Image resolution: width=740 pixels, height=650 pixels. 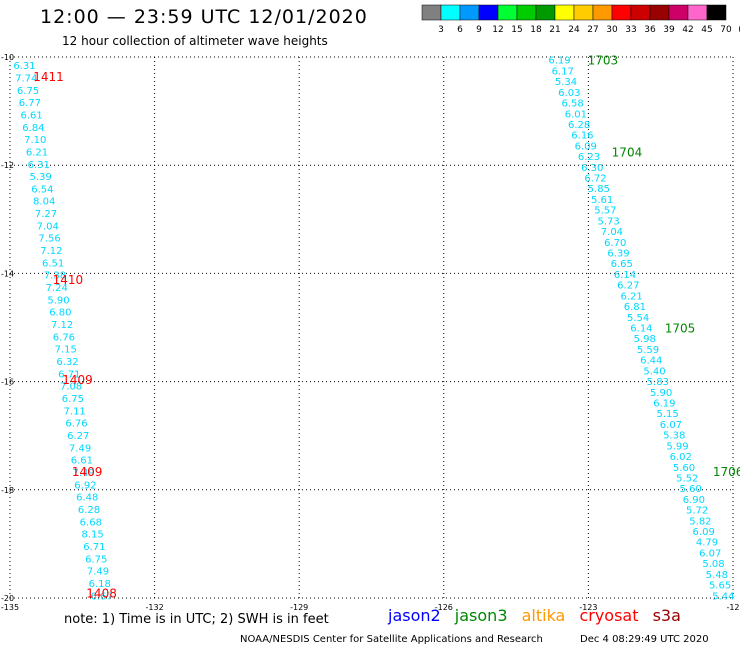 What do you see at coordinates (668, 414) in the screenshot?
I see `swh-value-jason3: 5.15` at bounding box center [668, 414].